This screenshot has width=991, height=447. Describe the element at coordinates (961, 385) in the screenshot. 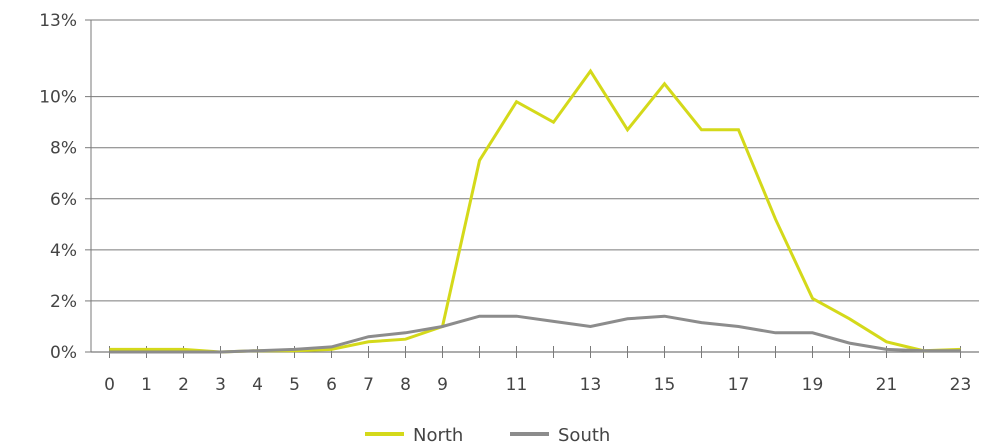

I see `x-tick-label: 23` at that location.